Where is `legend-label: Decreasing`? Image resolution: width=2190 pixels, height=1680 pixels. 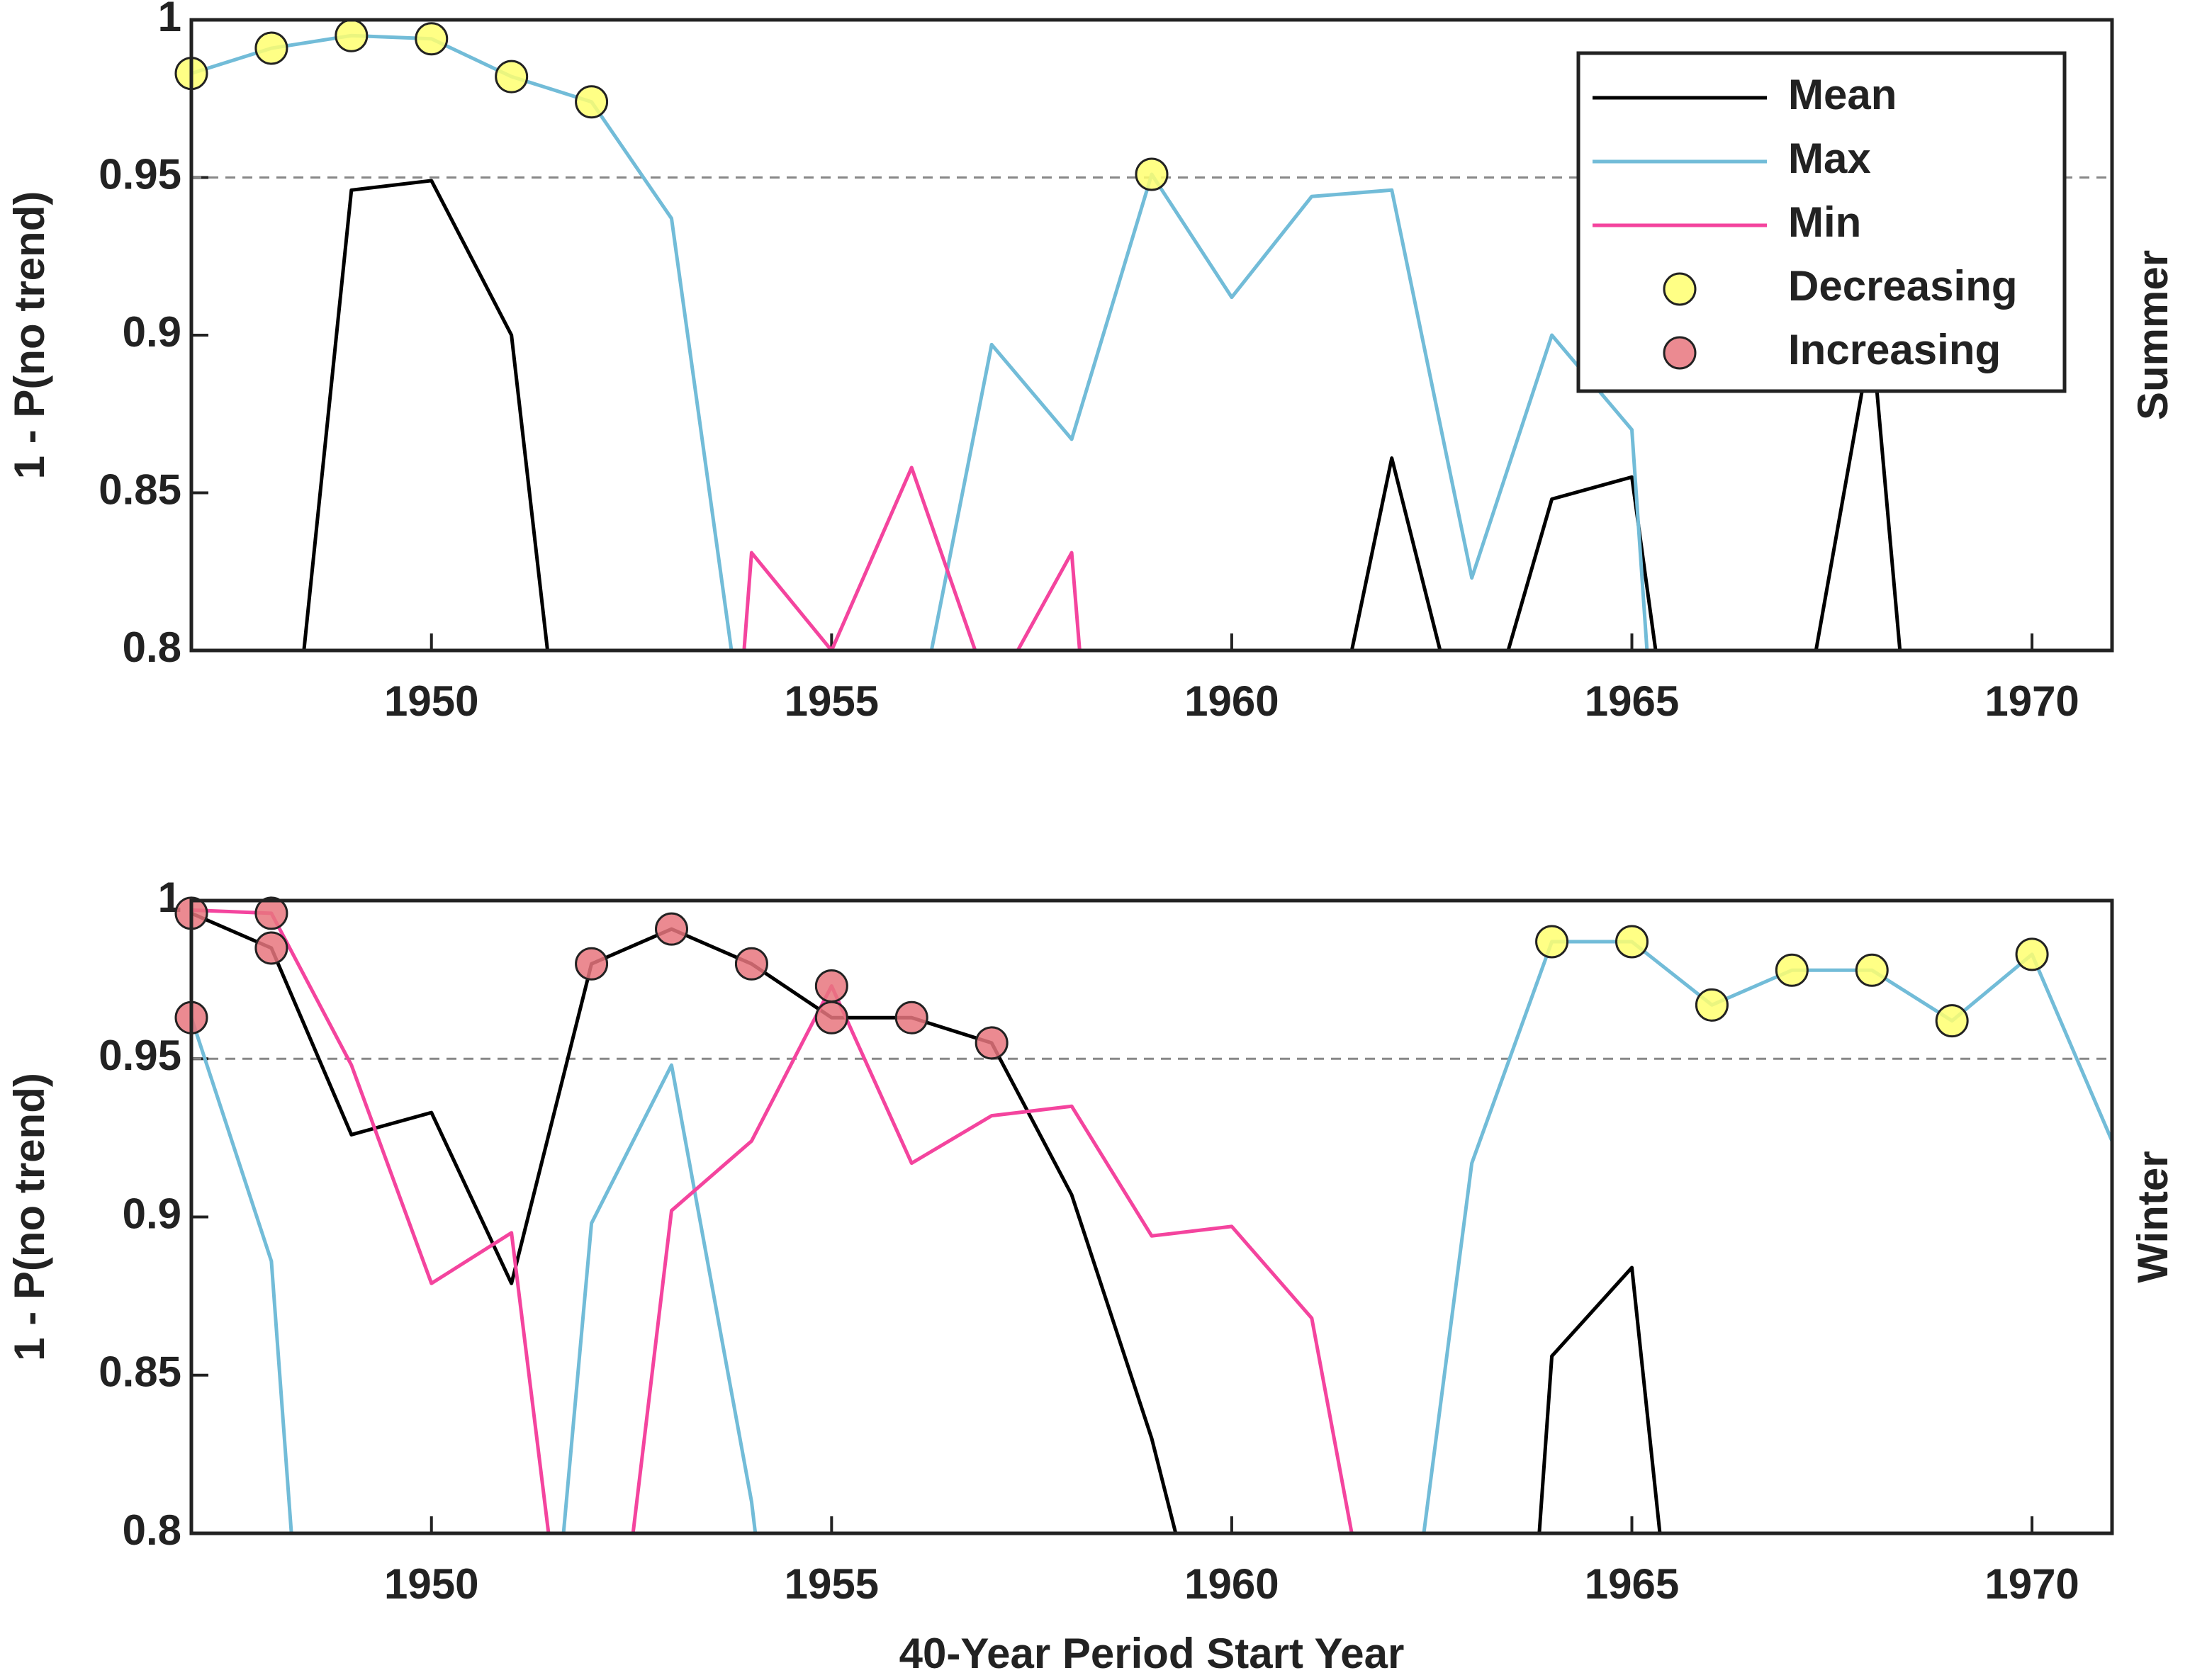 legend-label: Decreasing is located at coordinates (1903, 286).